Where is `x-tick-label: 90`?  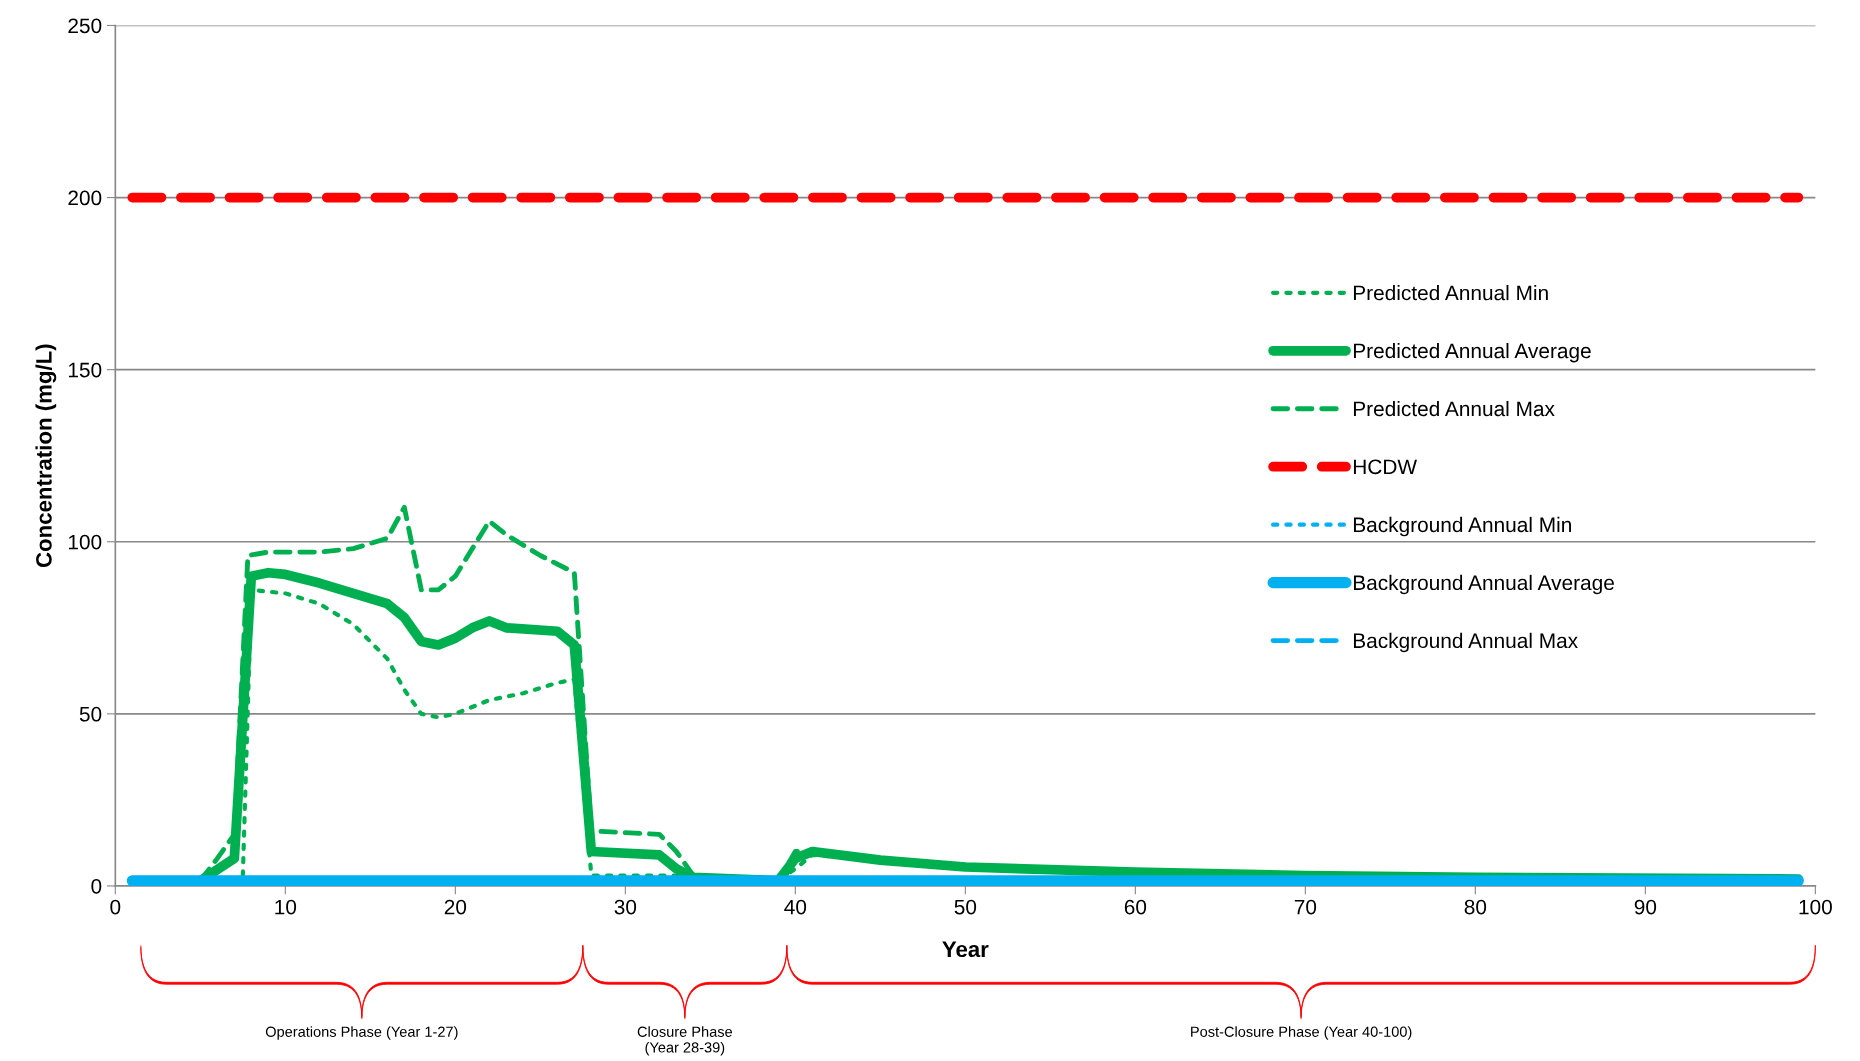
x-tick-label: 90 is located at coordinates (1645, 907).